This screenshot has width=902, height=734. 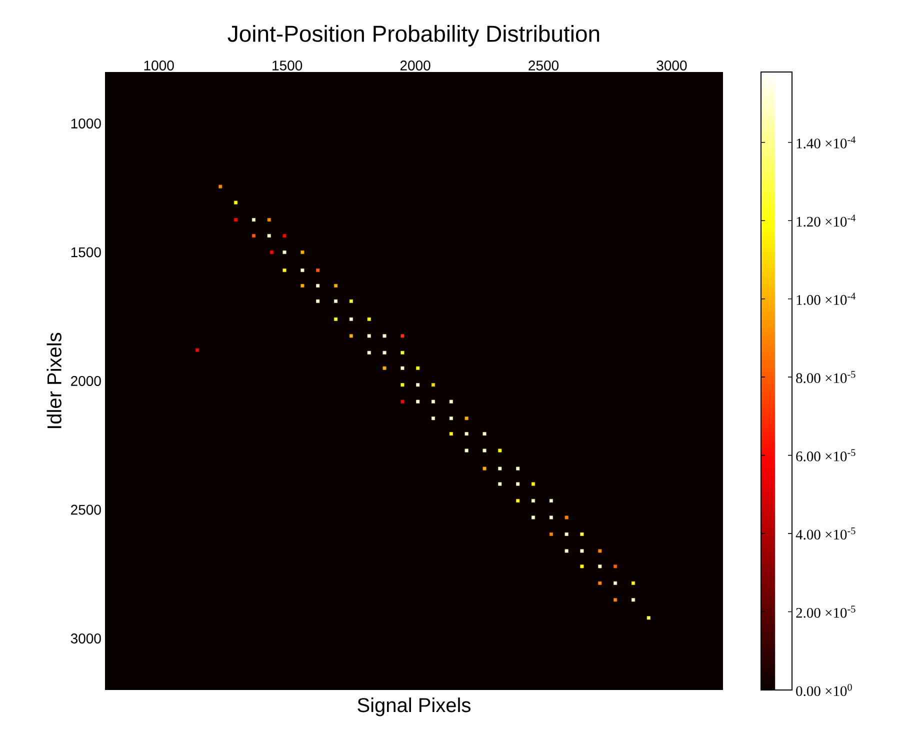 I want to click on color-bar-label: 6.00 ×10$^{-5}$, so click(x=826, y=455).